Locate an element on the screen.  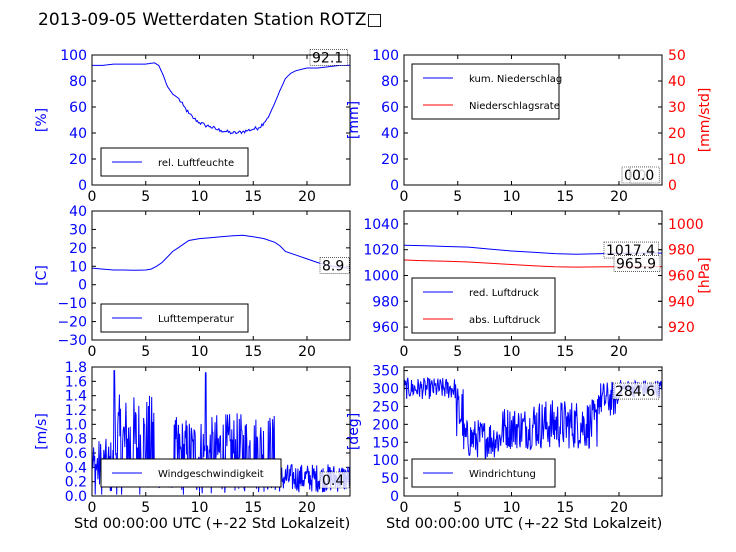
legend-box is located at coordinates (485, 91).